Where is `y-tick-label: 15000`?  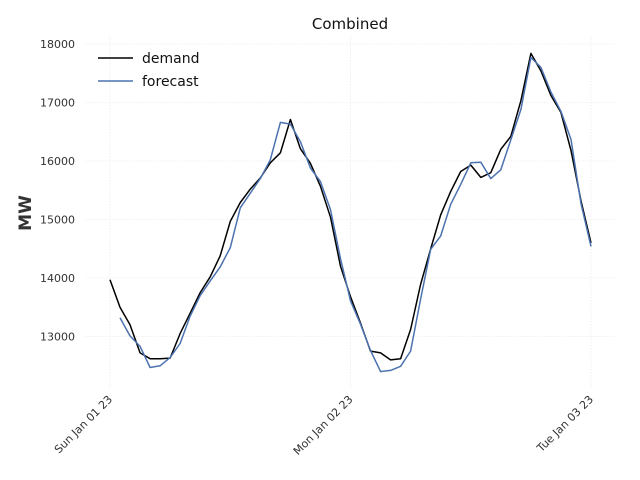 y-tick-label: 15000 is located at coordinates (57, 220).